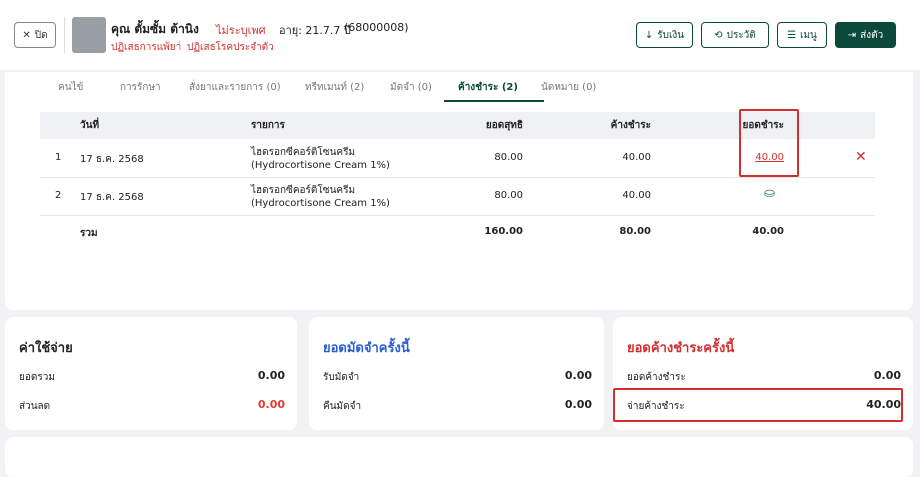  I want to click on column-header: ค้างชำระ, so click(630, 125).